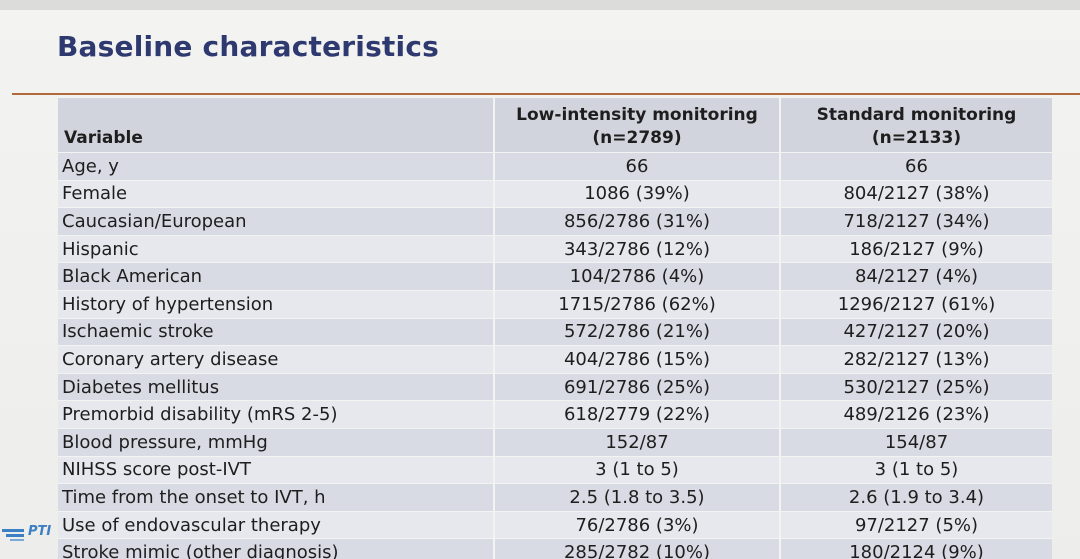 This screenshot has width=1080, height=559. Describe the element at coordinates (915, 386) in the screenshot. I see `row-standard-value: 530/2127 (25%)` at that location.